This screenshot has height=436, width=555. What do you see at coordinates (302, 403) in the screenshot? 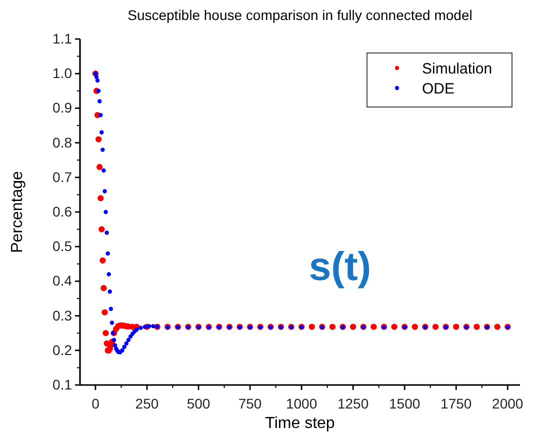
I see `x-tick-label: 1000` at bounding box center [302, 403].